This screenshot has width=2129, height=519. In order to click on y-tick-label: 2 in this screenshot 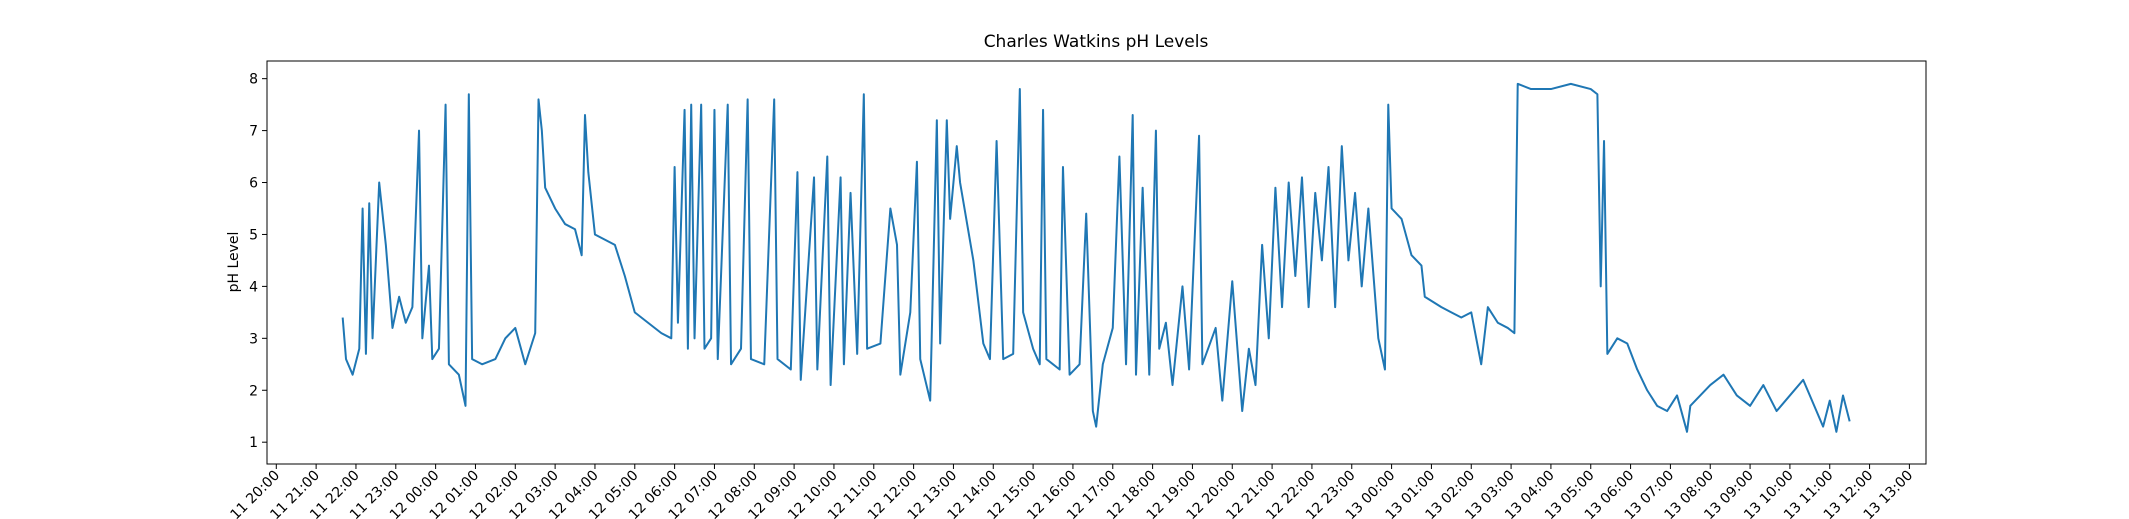, I will do `click(253, 391)`.